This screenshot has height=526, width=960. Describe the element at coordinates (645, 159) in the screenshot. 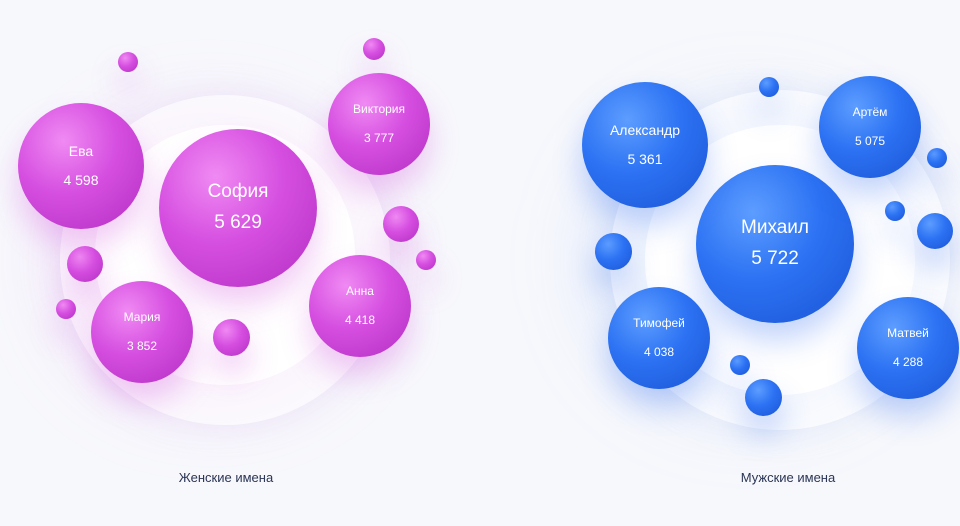

I see `bubble-aleksandr-value: 5 361` at that location.